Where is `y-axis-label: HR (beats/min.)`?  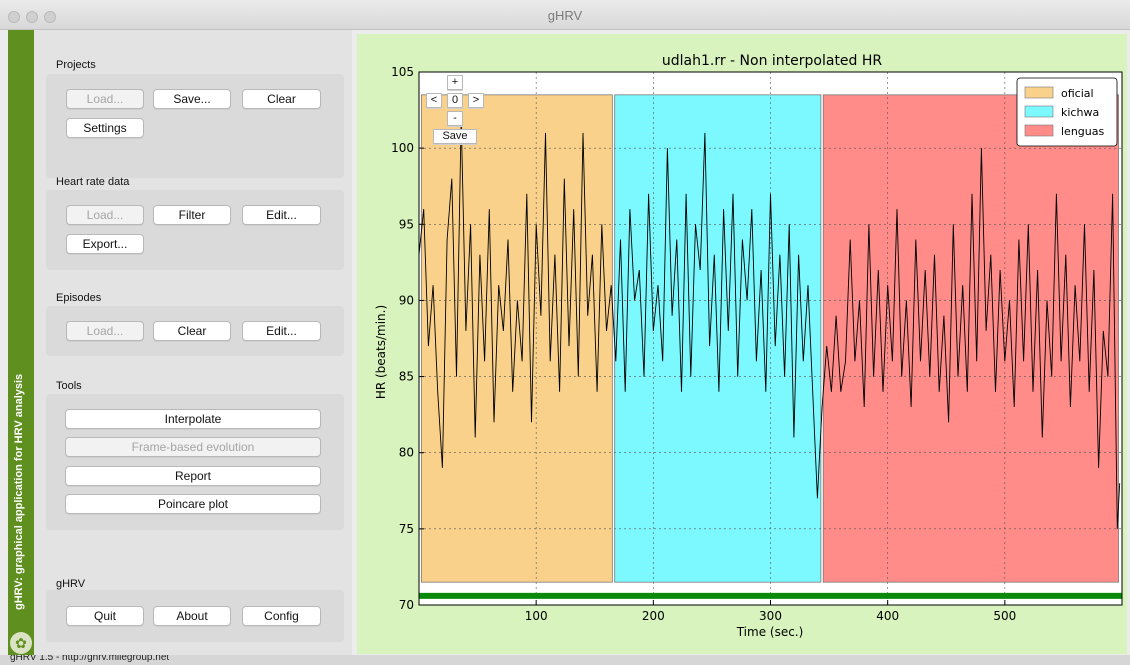 y-axis-label: HR (beats/min.) is located at coordinates (381, 352).